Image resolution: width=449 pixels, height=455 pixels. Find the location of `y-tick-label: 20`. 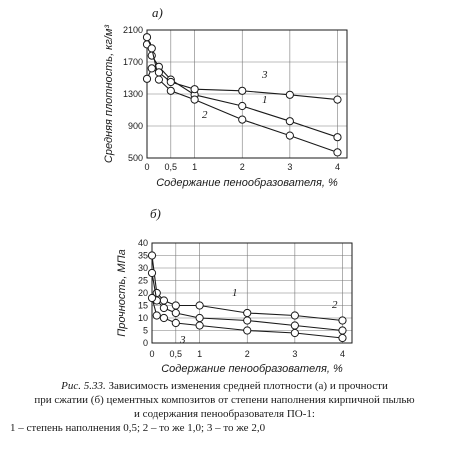

y-tick-label: 20 is located at coordinates (143, 293).